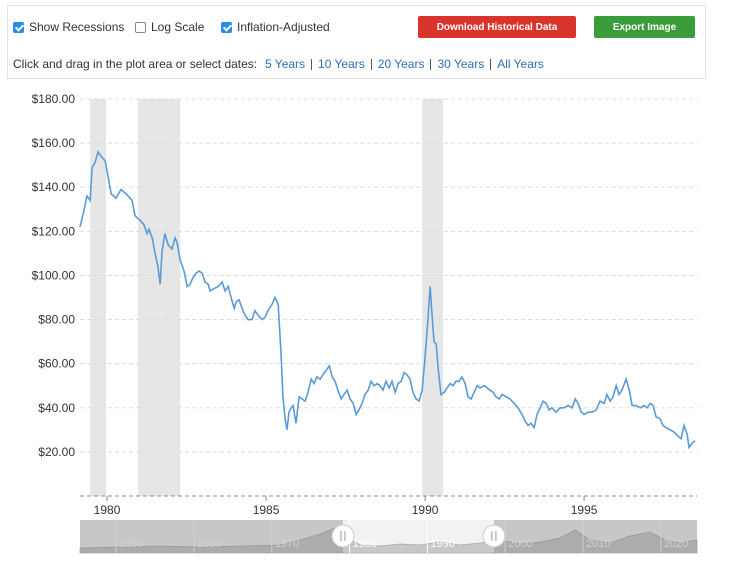 This screenshot has width=731, height=567. Describe the element at coordinates (56, 364) in the screenshot. I see `y-tick-label: $60.00` at that location.